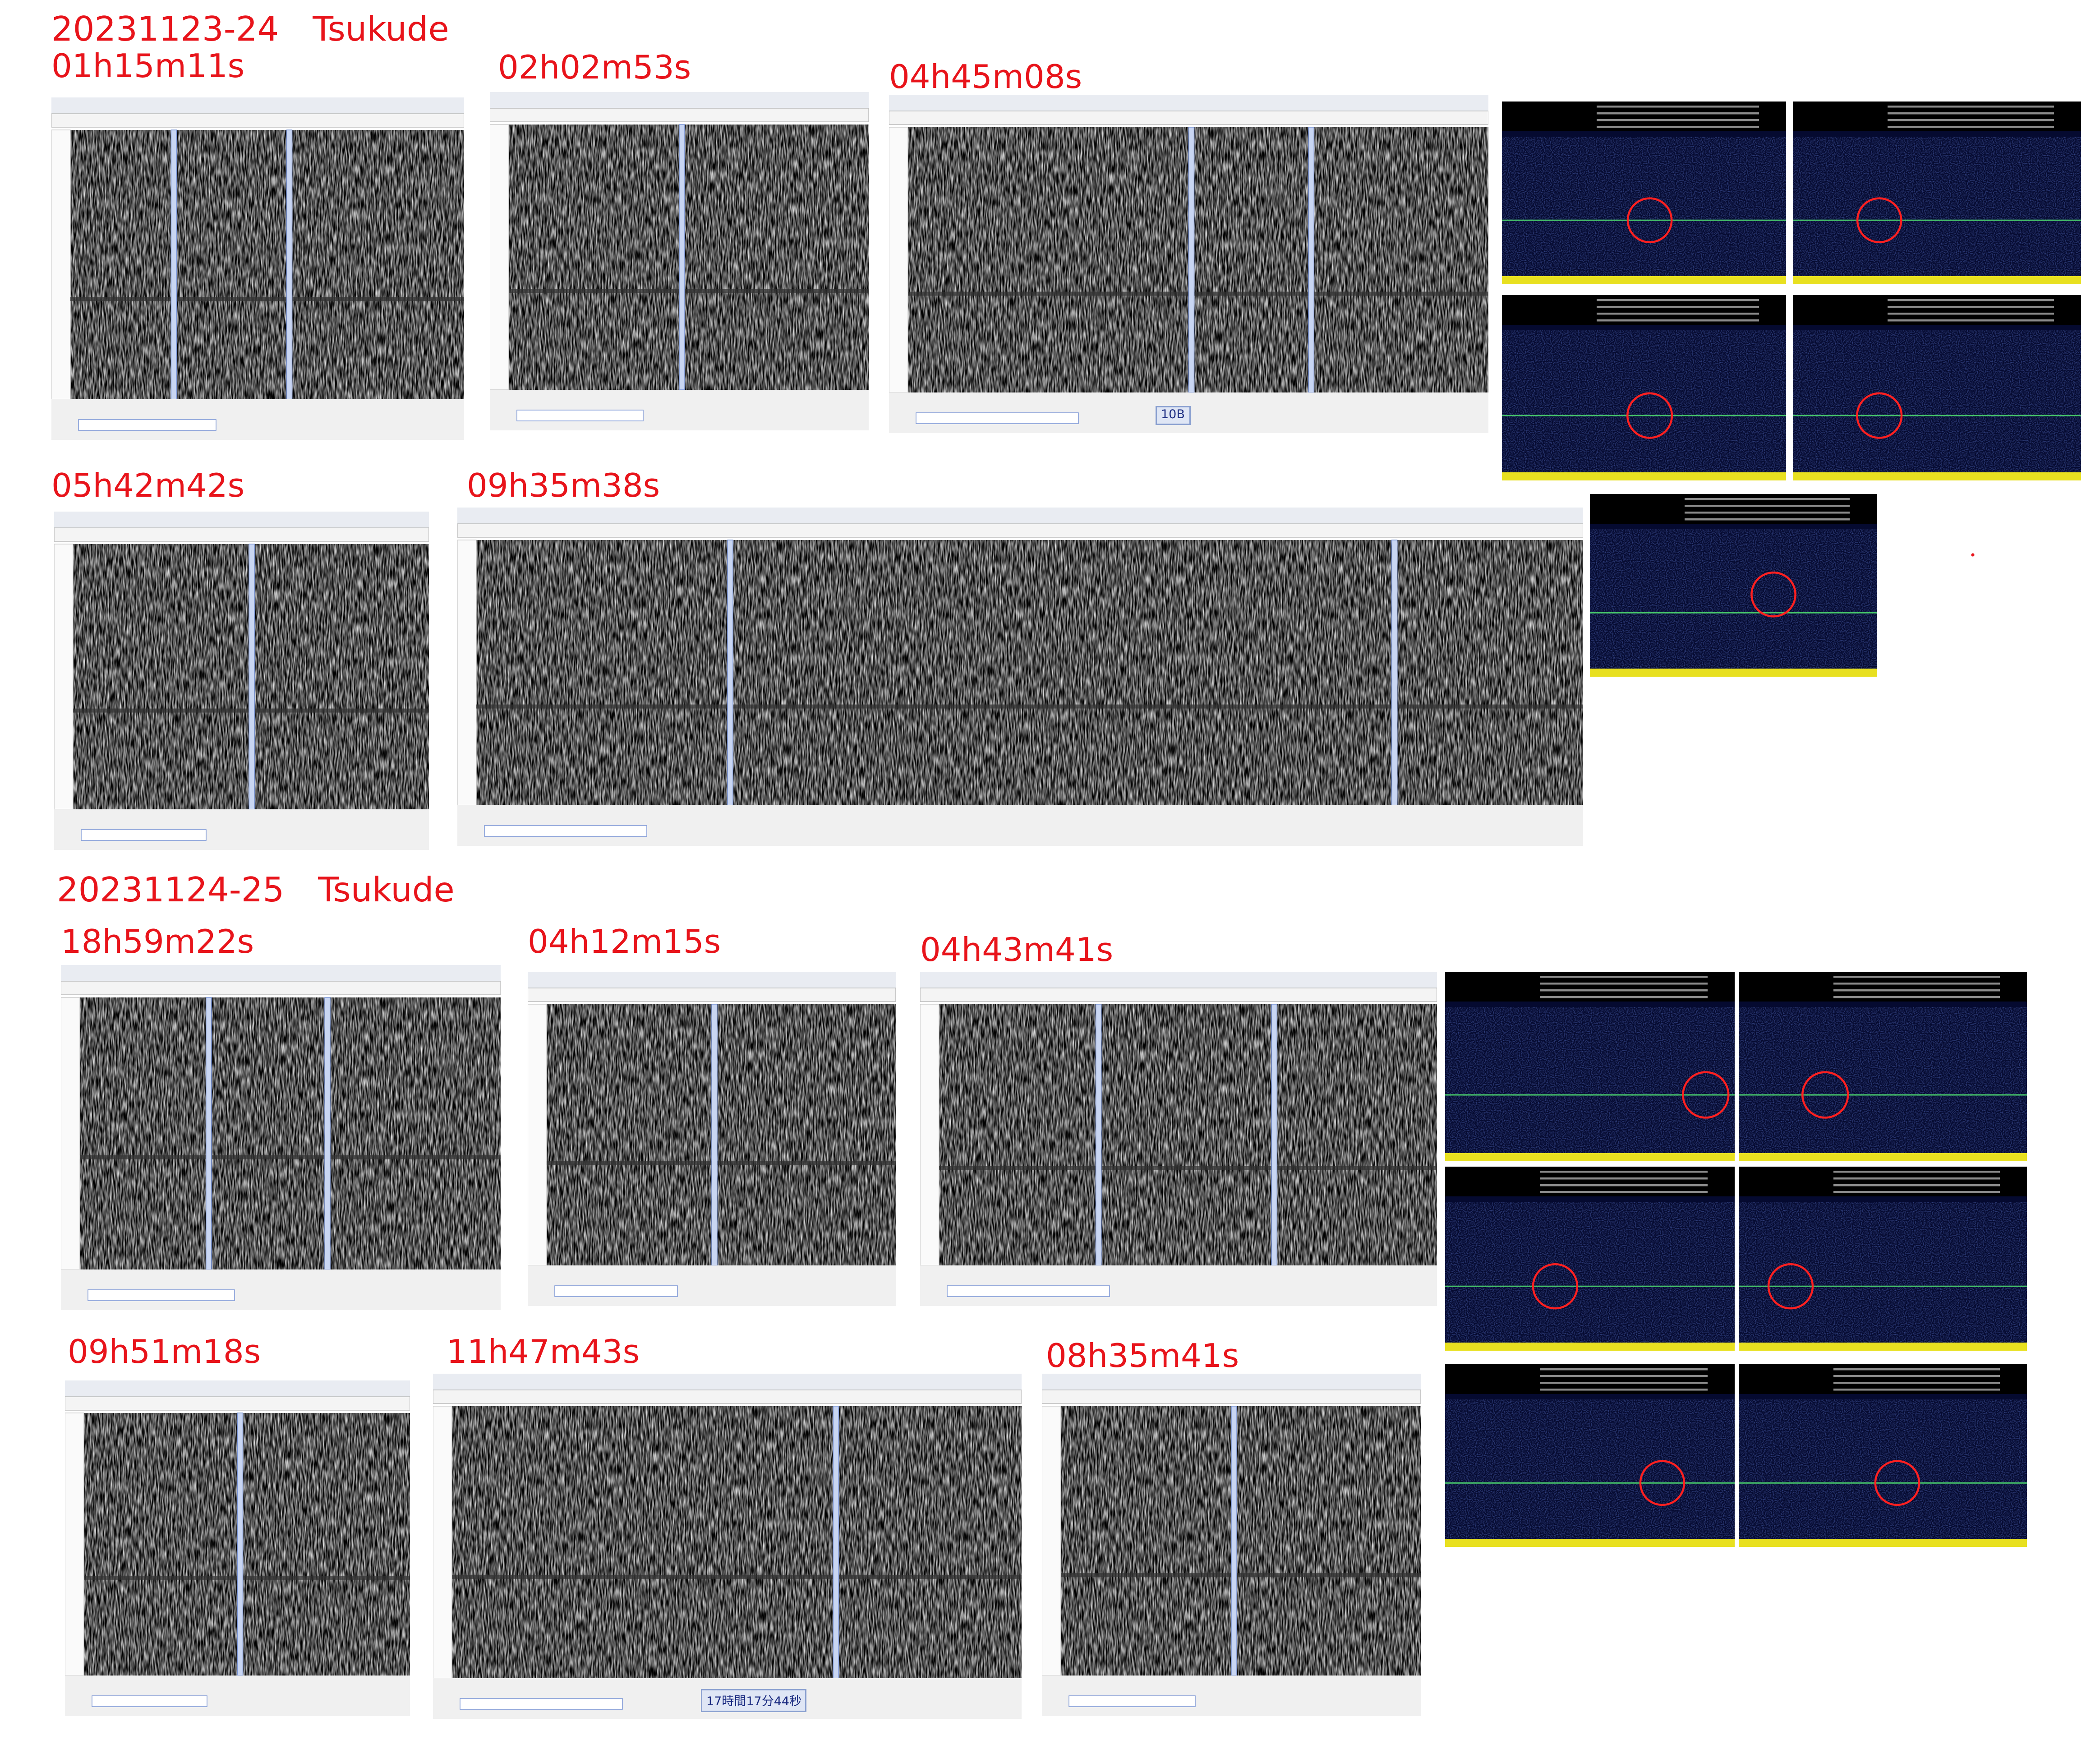 This screenshot has height=1754, width=2100. I want to click on time-label: 02h02m53s, so click(594, 68).